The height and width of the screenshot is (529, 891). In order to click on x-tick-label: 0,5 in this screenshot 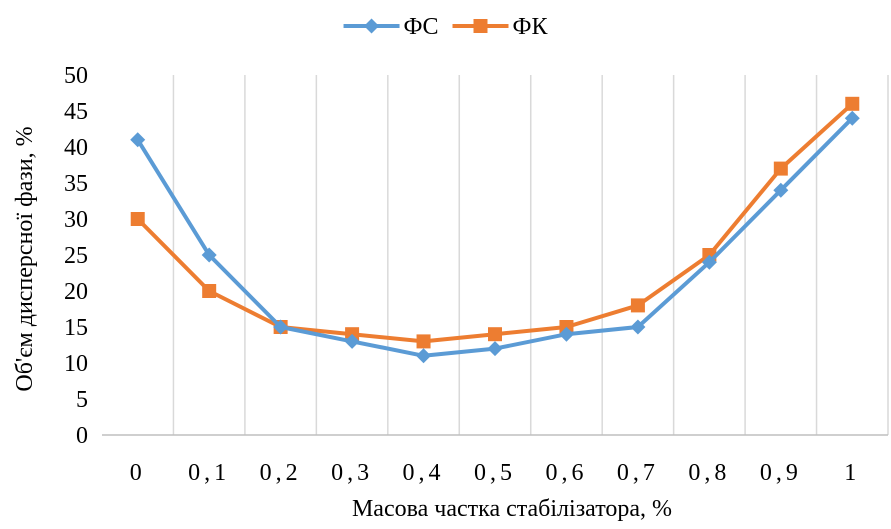, I will do `click(495, 473)`.